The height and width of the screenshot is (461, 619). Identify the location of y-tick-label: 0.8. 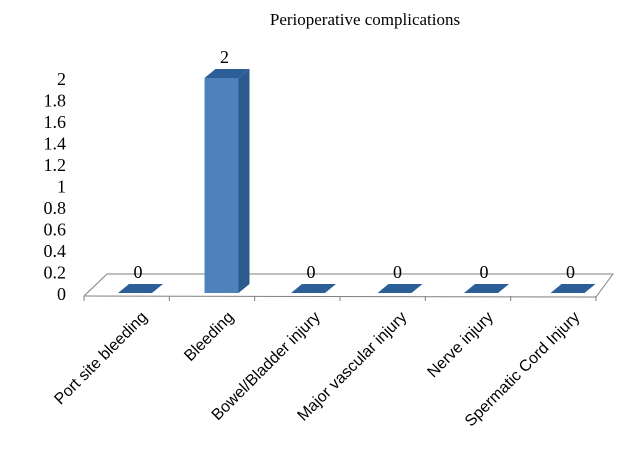
(55, 208).